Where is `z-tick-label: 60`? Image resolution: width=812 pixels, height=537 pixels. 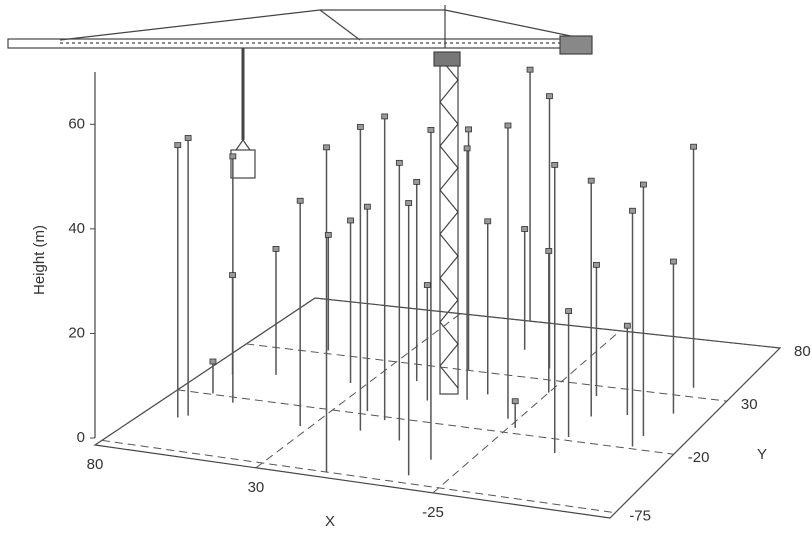 z-tick-label: 60 is located at coordinates (76, 123).